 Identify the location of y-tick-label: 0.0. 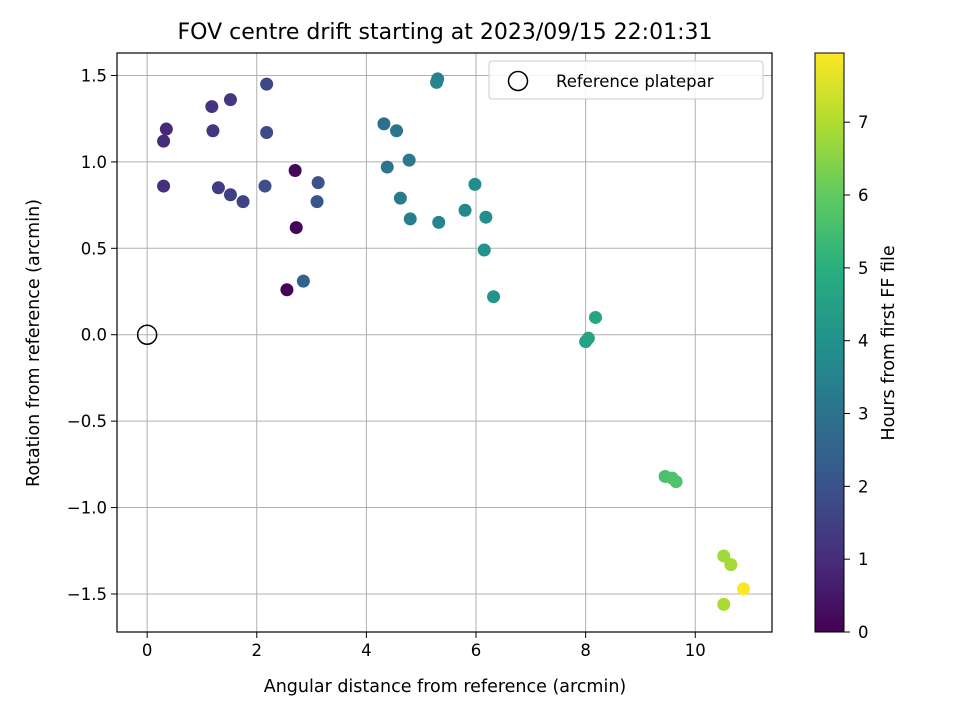
(94, 335).